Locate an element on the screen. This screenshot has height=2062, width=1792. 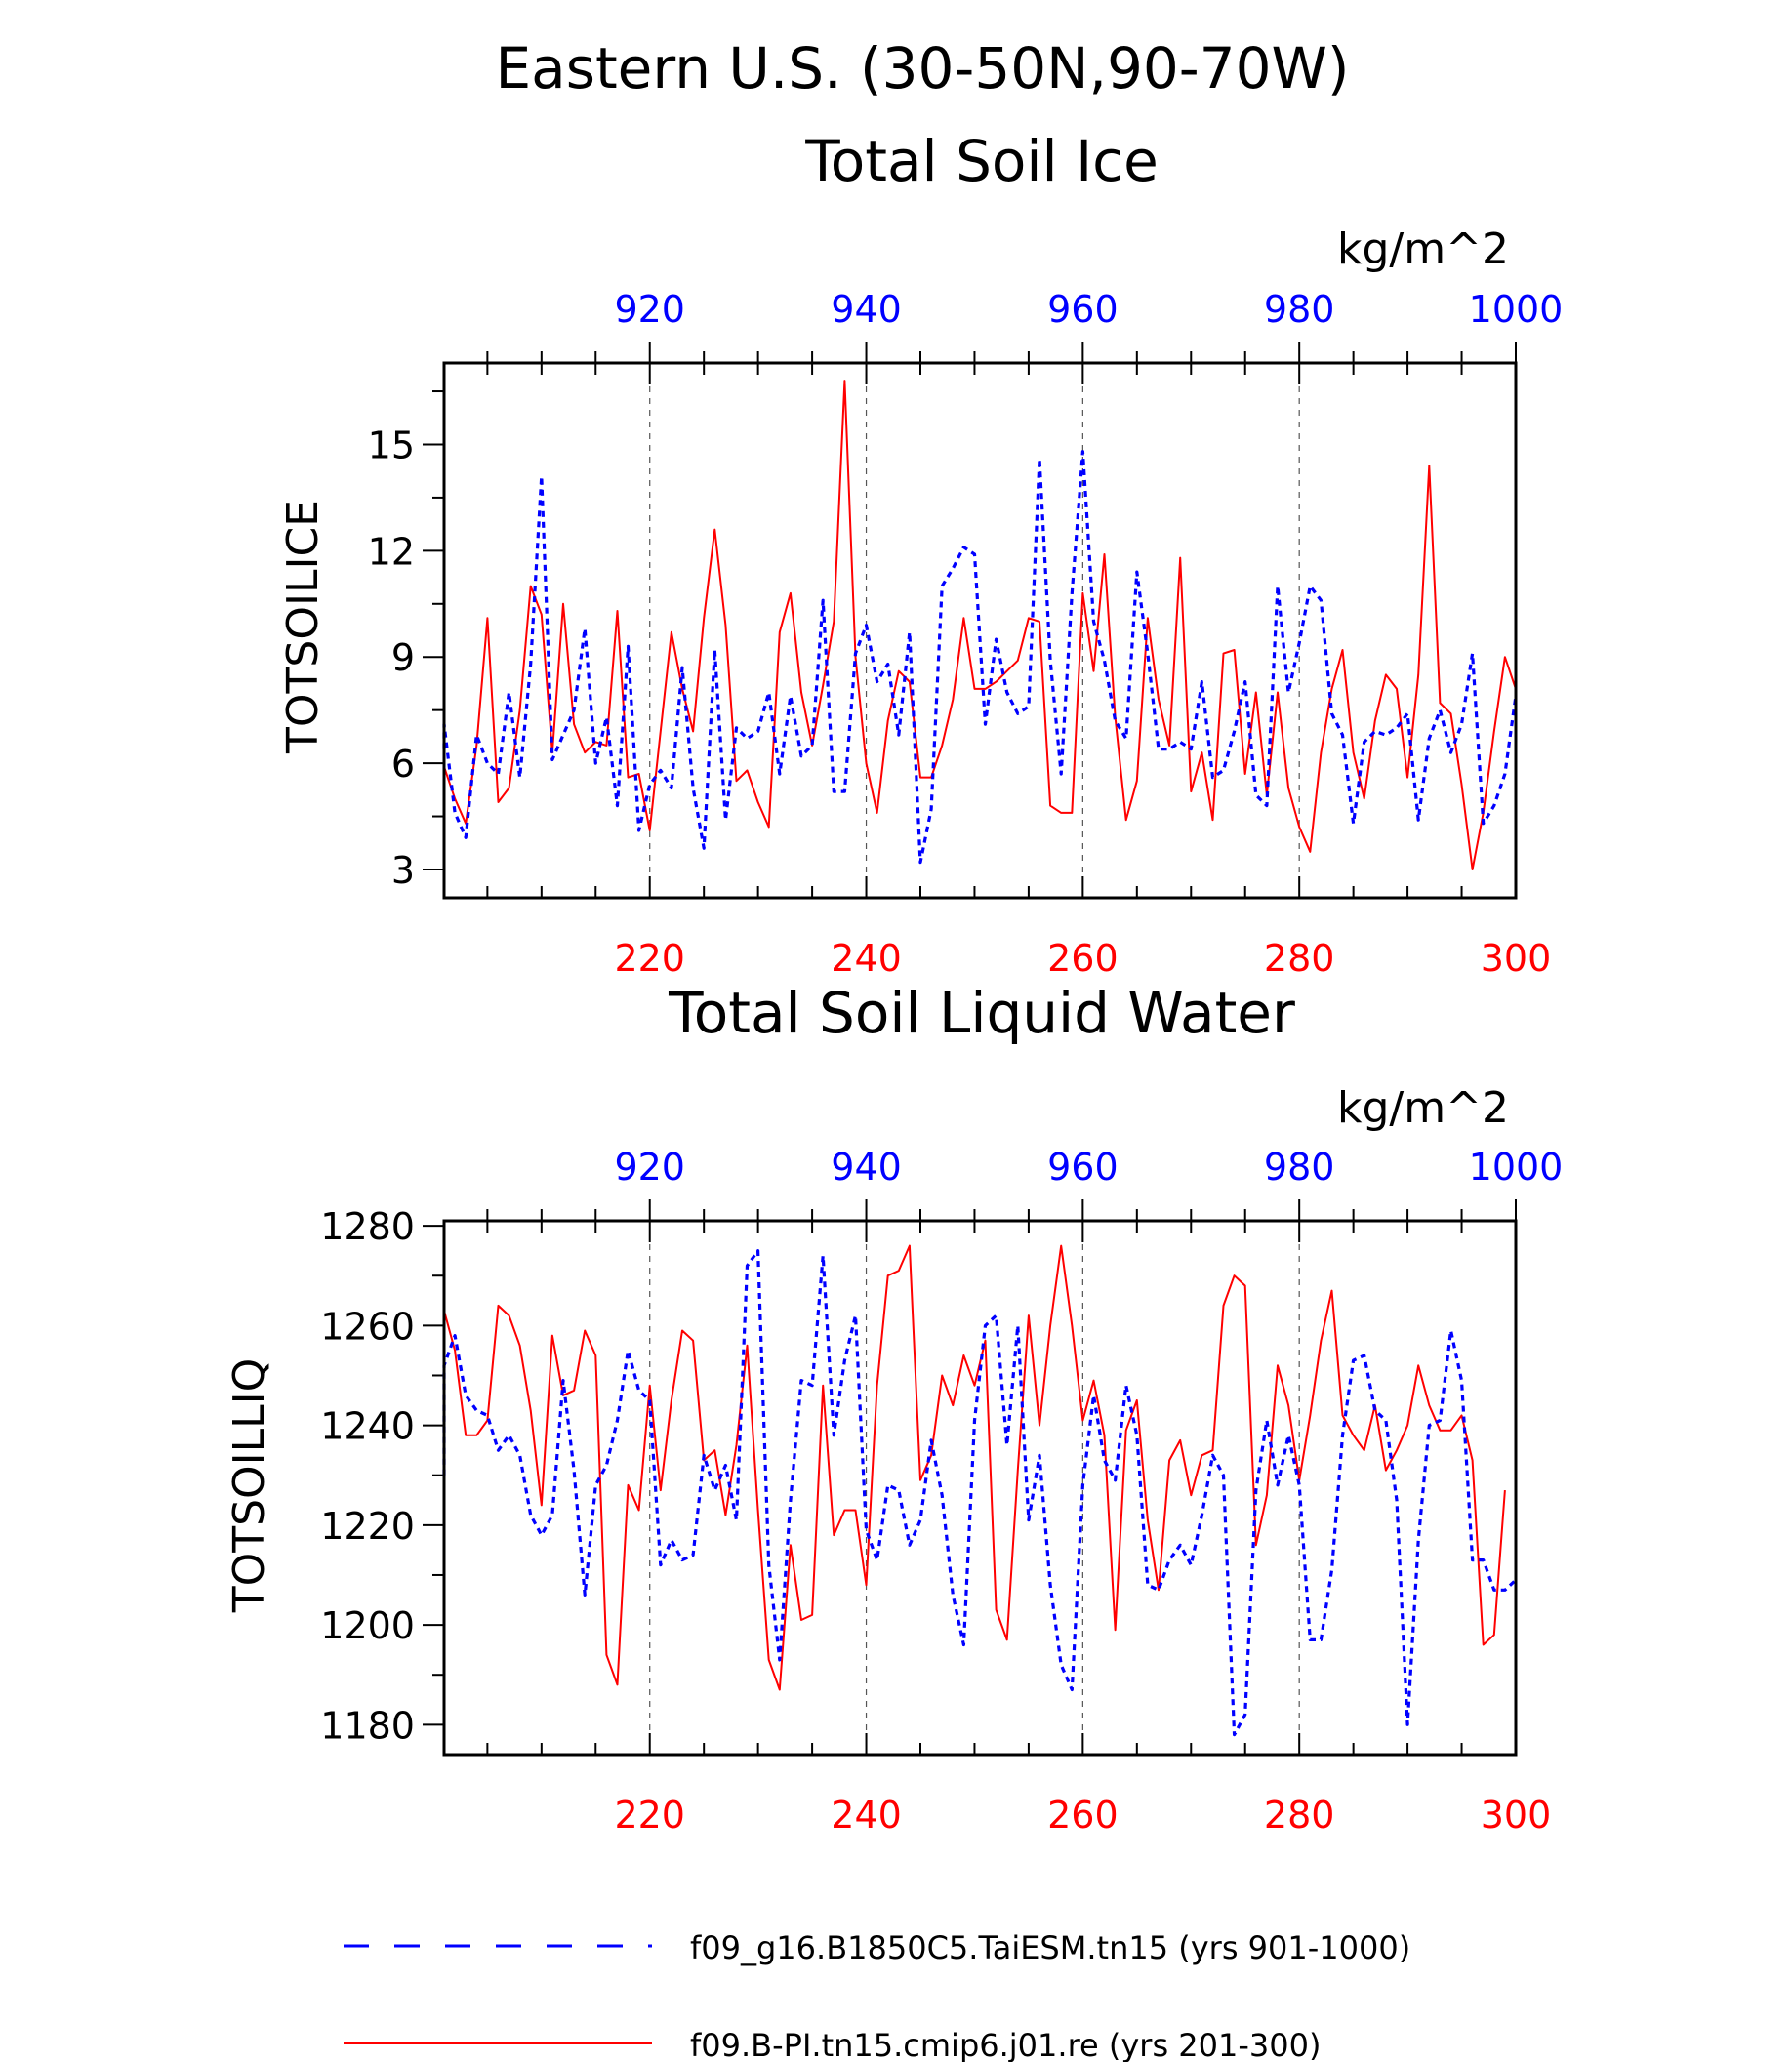
figure-title: Eastern U.S. (30-50N,90-70W) is located at coordinates (923, 68).